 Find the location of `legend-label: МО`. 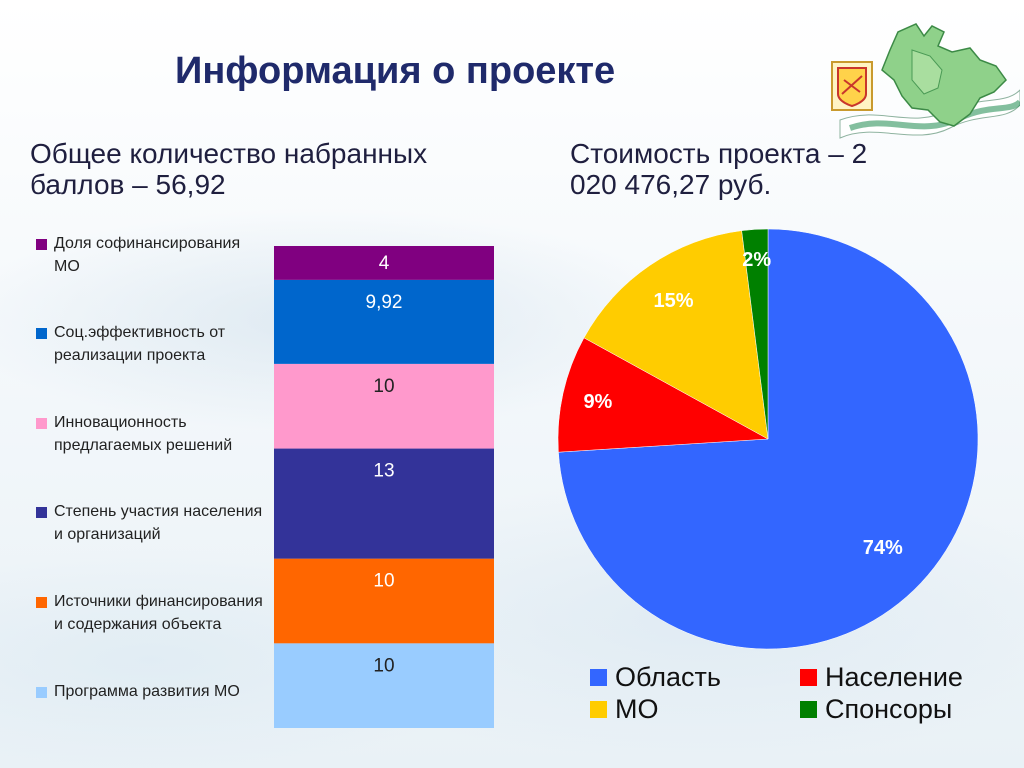

legend-label: МО is located at coordinates (637, 709).